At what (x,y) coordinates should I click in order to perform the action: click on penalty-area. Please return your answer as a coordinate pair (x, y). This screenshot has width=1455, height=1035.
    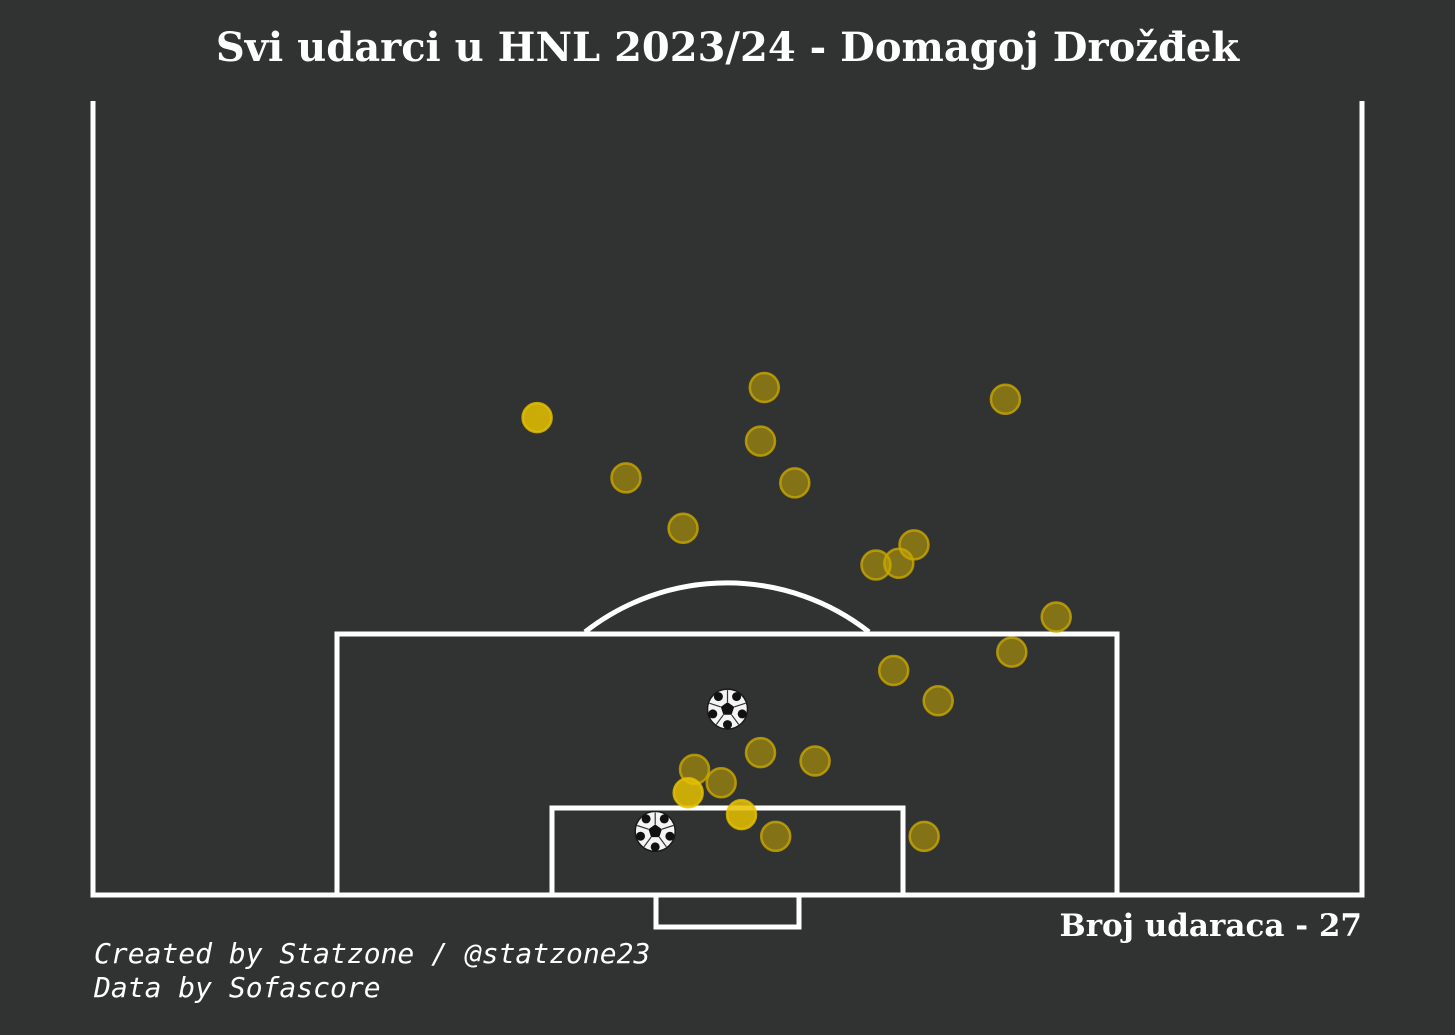
    Looking at the image, I should click on (727, 764).